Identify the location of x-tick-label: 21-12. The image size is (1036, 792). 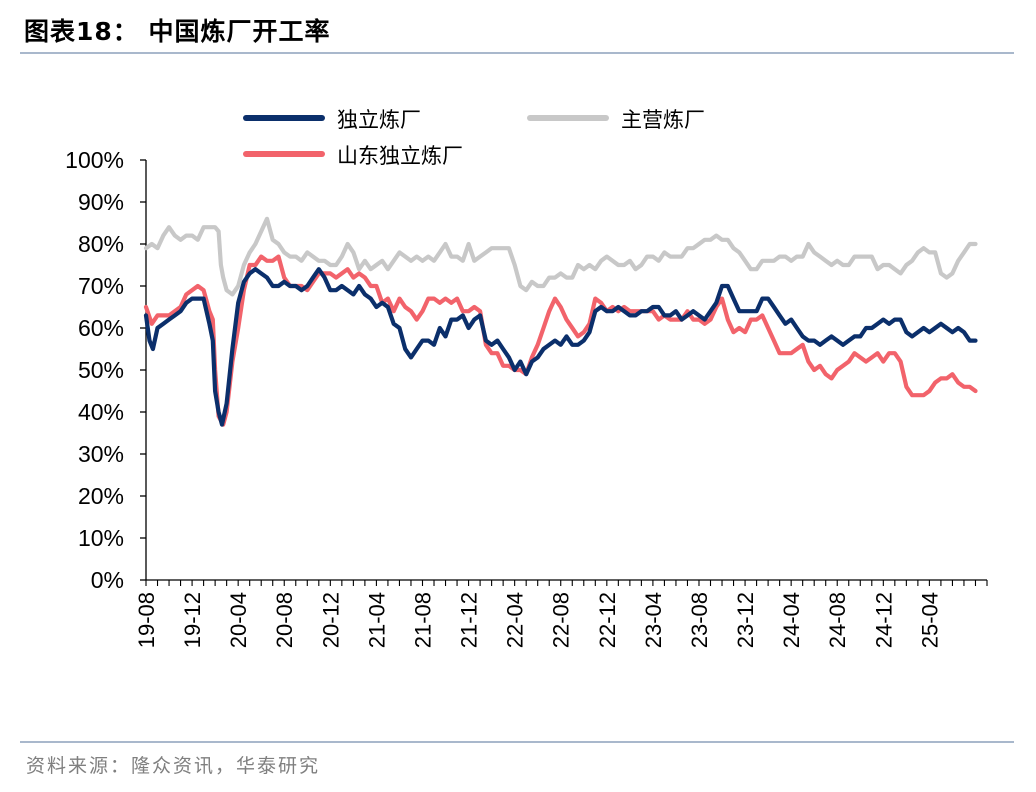
(469, 620).